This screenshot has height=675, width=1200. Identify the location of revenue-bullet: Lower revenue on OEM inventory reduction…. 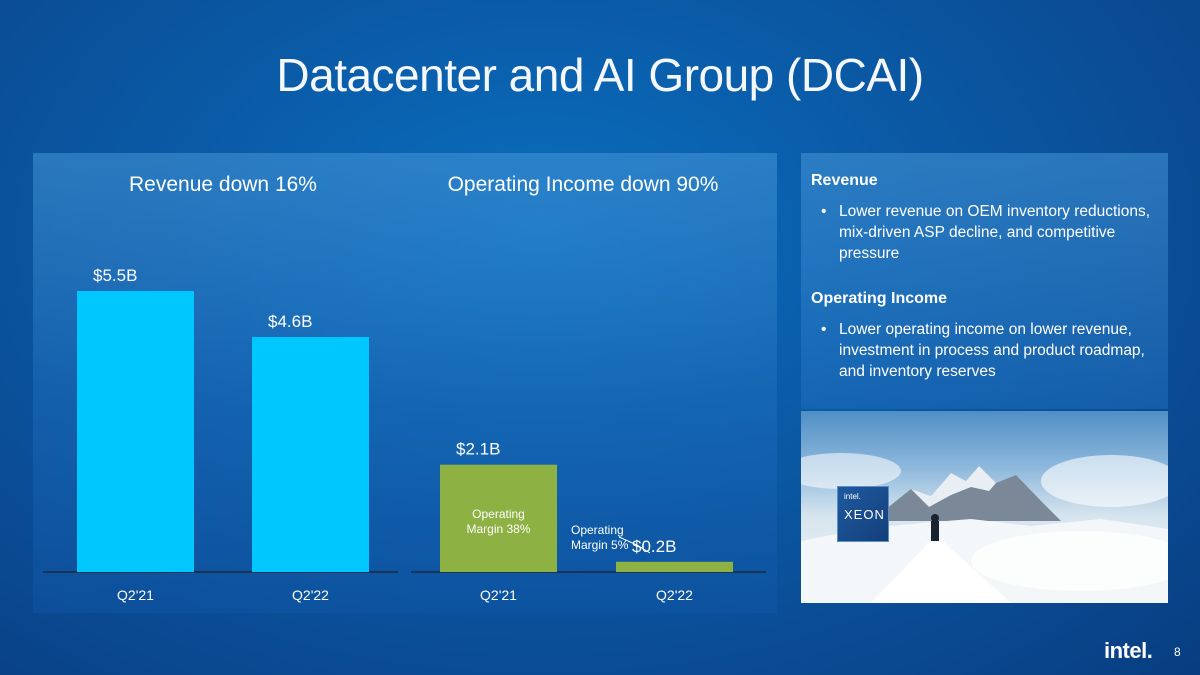
(989, 232).